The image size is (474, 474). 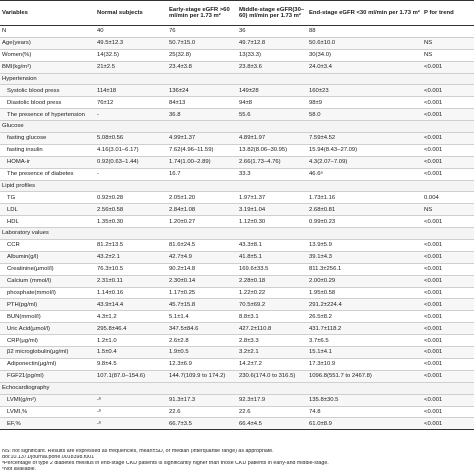 I want to click on value-cell: 23.4±3.8, so click(x=202, y=67).